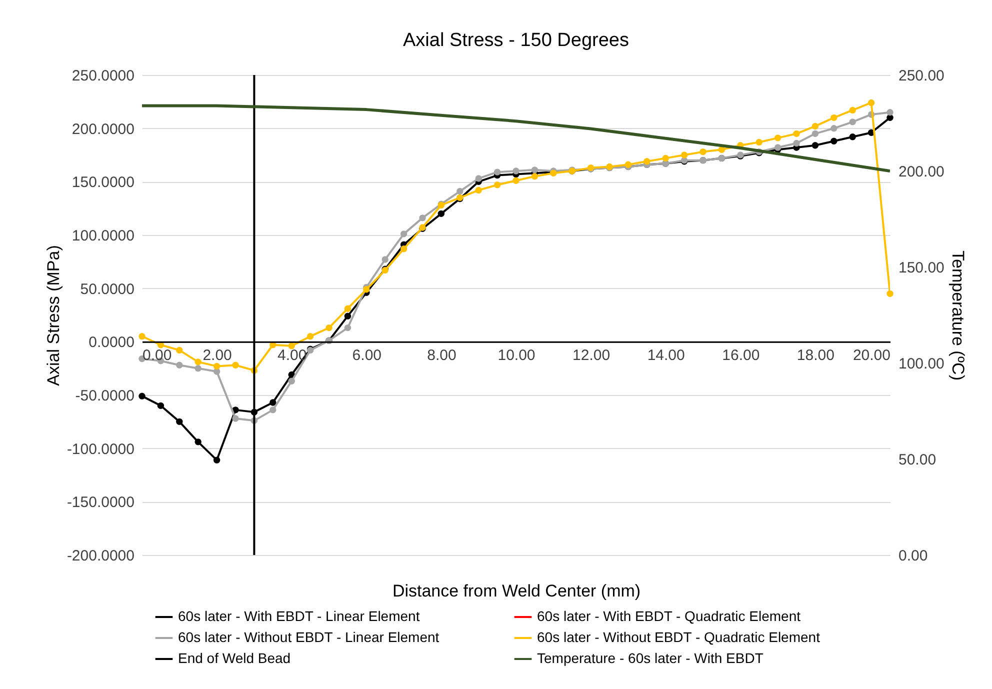 This screenshot has width=992, height=689. Describe the element at coordinates (107, 289) in the screenshot. I see `y-tick-label: 50.0000` at that location.